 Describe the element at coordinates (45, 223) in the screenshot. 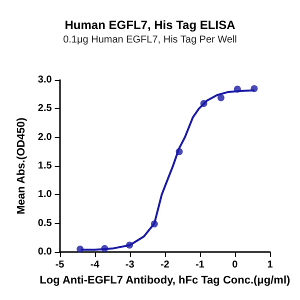

I see `y-tick-label: 0.5` at that location.